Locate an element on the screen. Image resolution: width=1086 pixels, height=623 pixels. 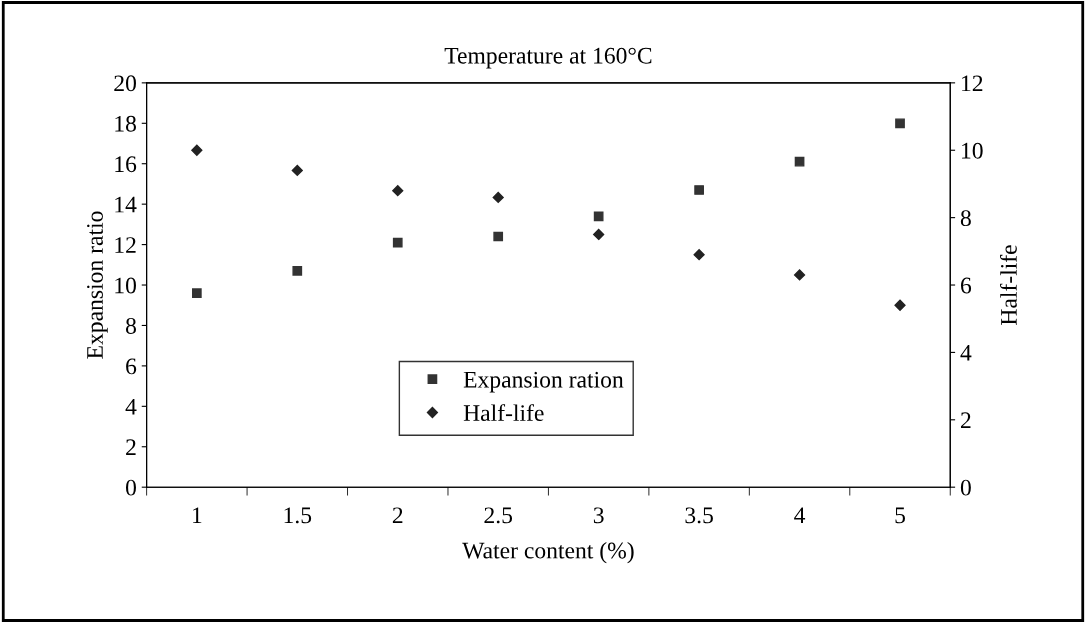
x-axis-title: Water content (%) is located at coordinates (548, 552).